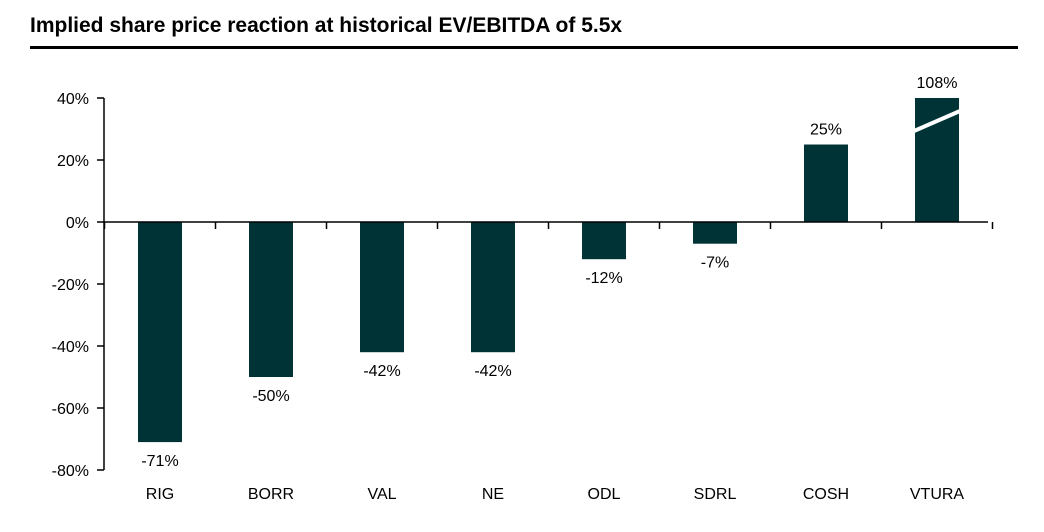  What do you see at coordinates (937, 121) in the screenshot?
I see `axis-break-icon` at bounding box center [937, 121].